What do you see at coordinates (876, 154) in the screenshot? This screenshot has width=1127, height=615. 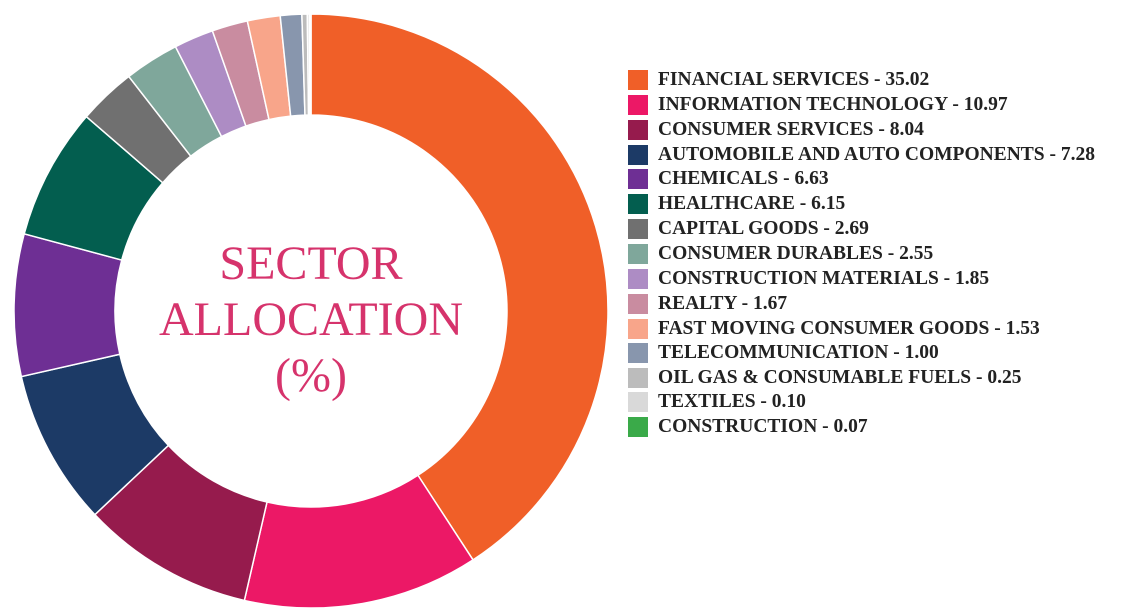 I see `legend-label-automobile: AUTOMOBILE AND AUTO COMPONENTS - 7.28` at bounding box center [876, 154].